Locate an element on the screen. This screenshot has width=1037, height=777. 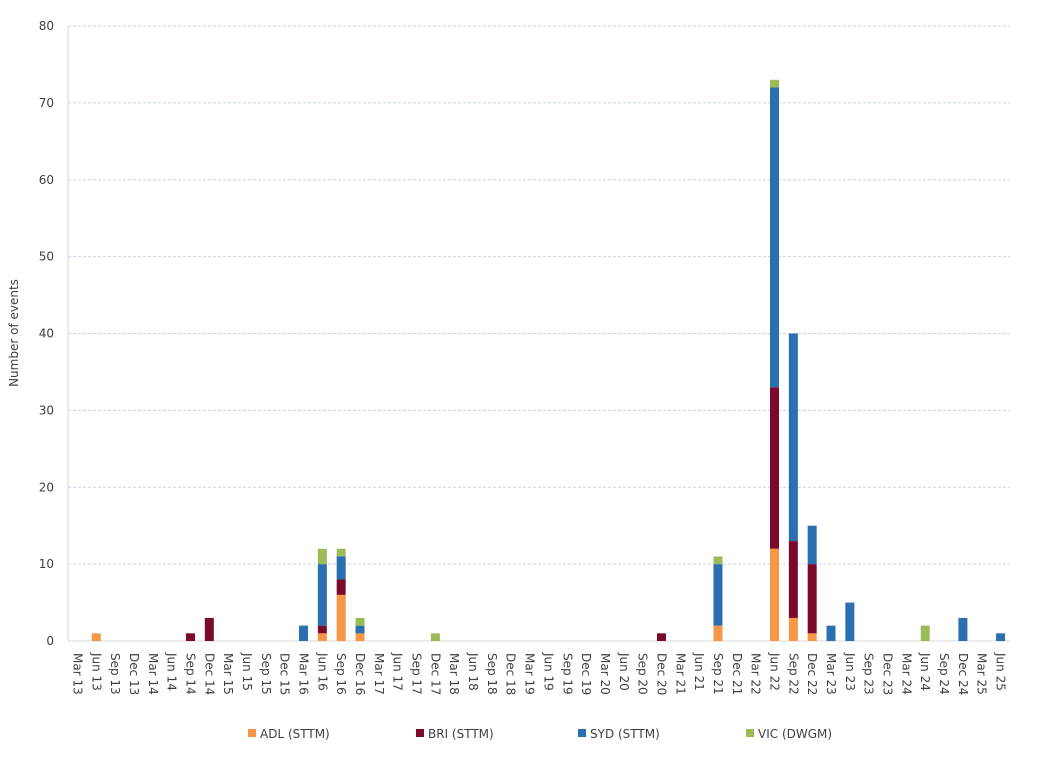
x-tick-label: Jun 21 is located at coordinates (699, 671).